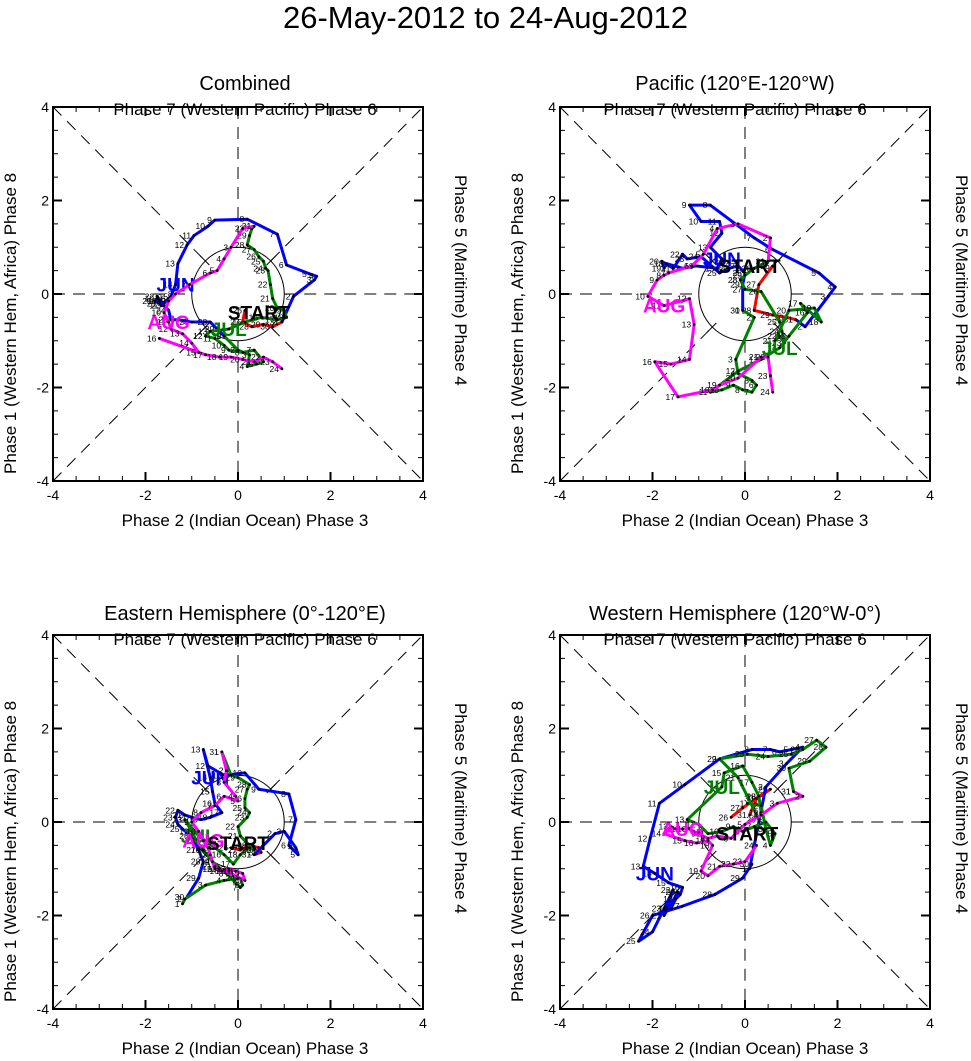 The image size is (971, 1061). What do you see at coordinates (725, 838) in the screenshot?
I see `day-label: 6` at bounding box center [725, 838].